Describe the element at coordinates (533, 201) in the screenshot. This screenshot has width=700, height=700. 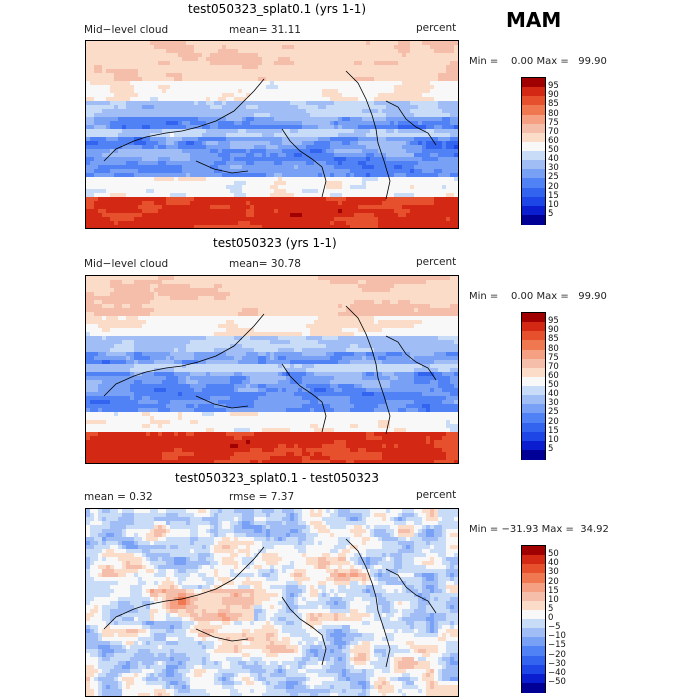
I see `colorbar-segment` at that location.